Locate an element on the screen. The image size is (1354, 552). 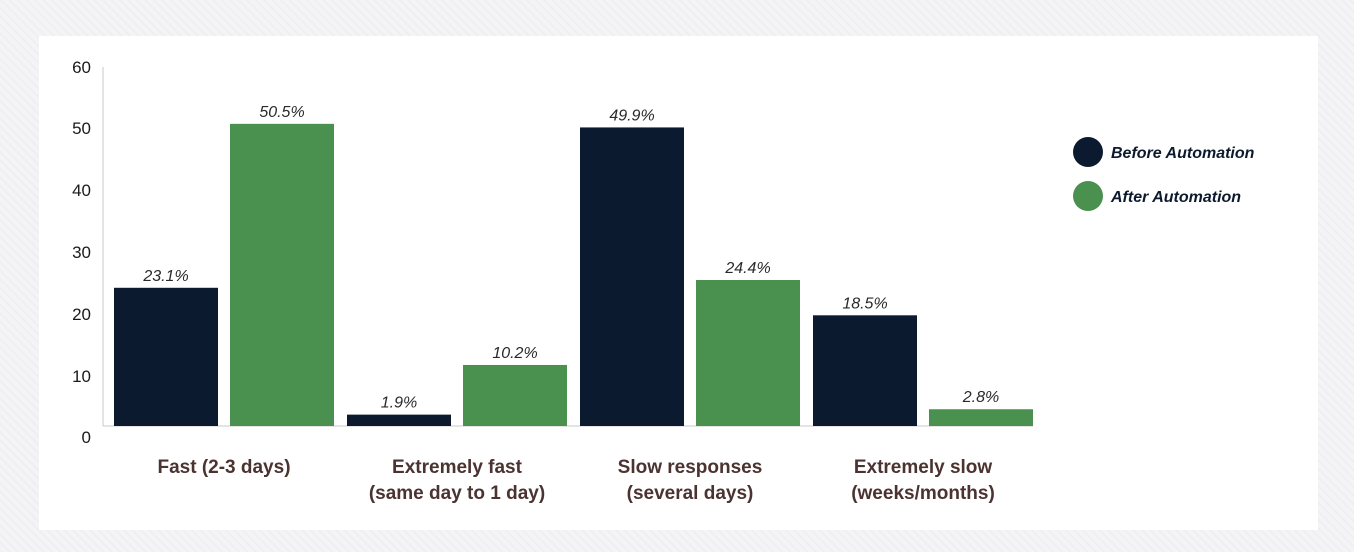
legend-label: Before Automation is located at coordinates (1183, 153).